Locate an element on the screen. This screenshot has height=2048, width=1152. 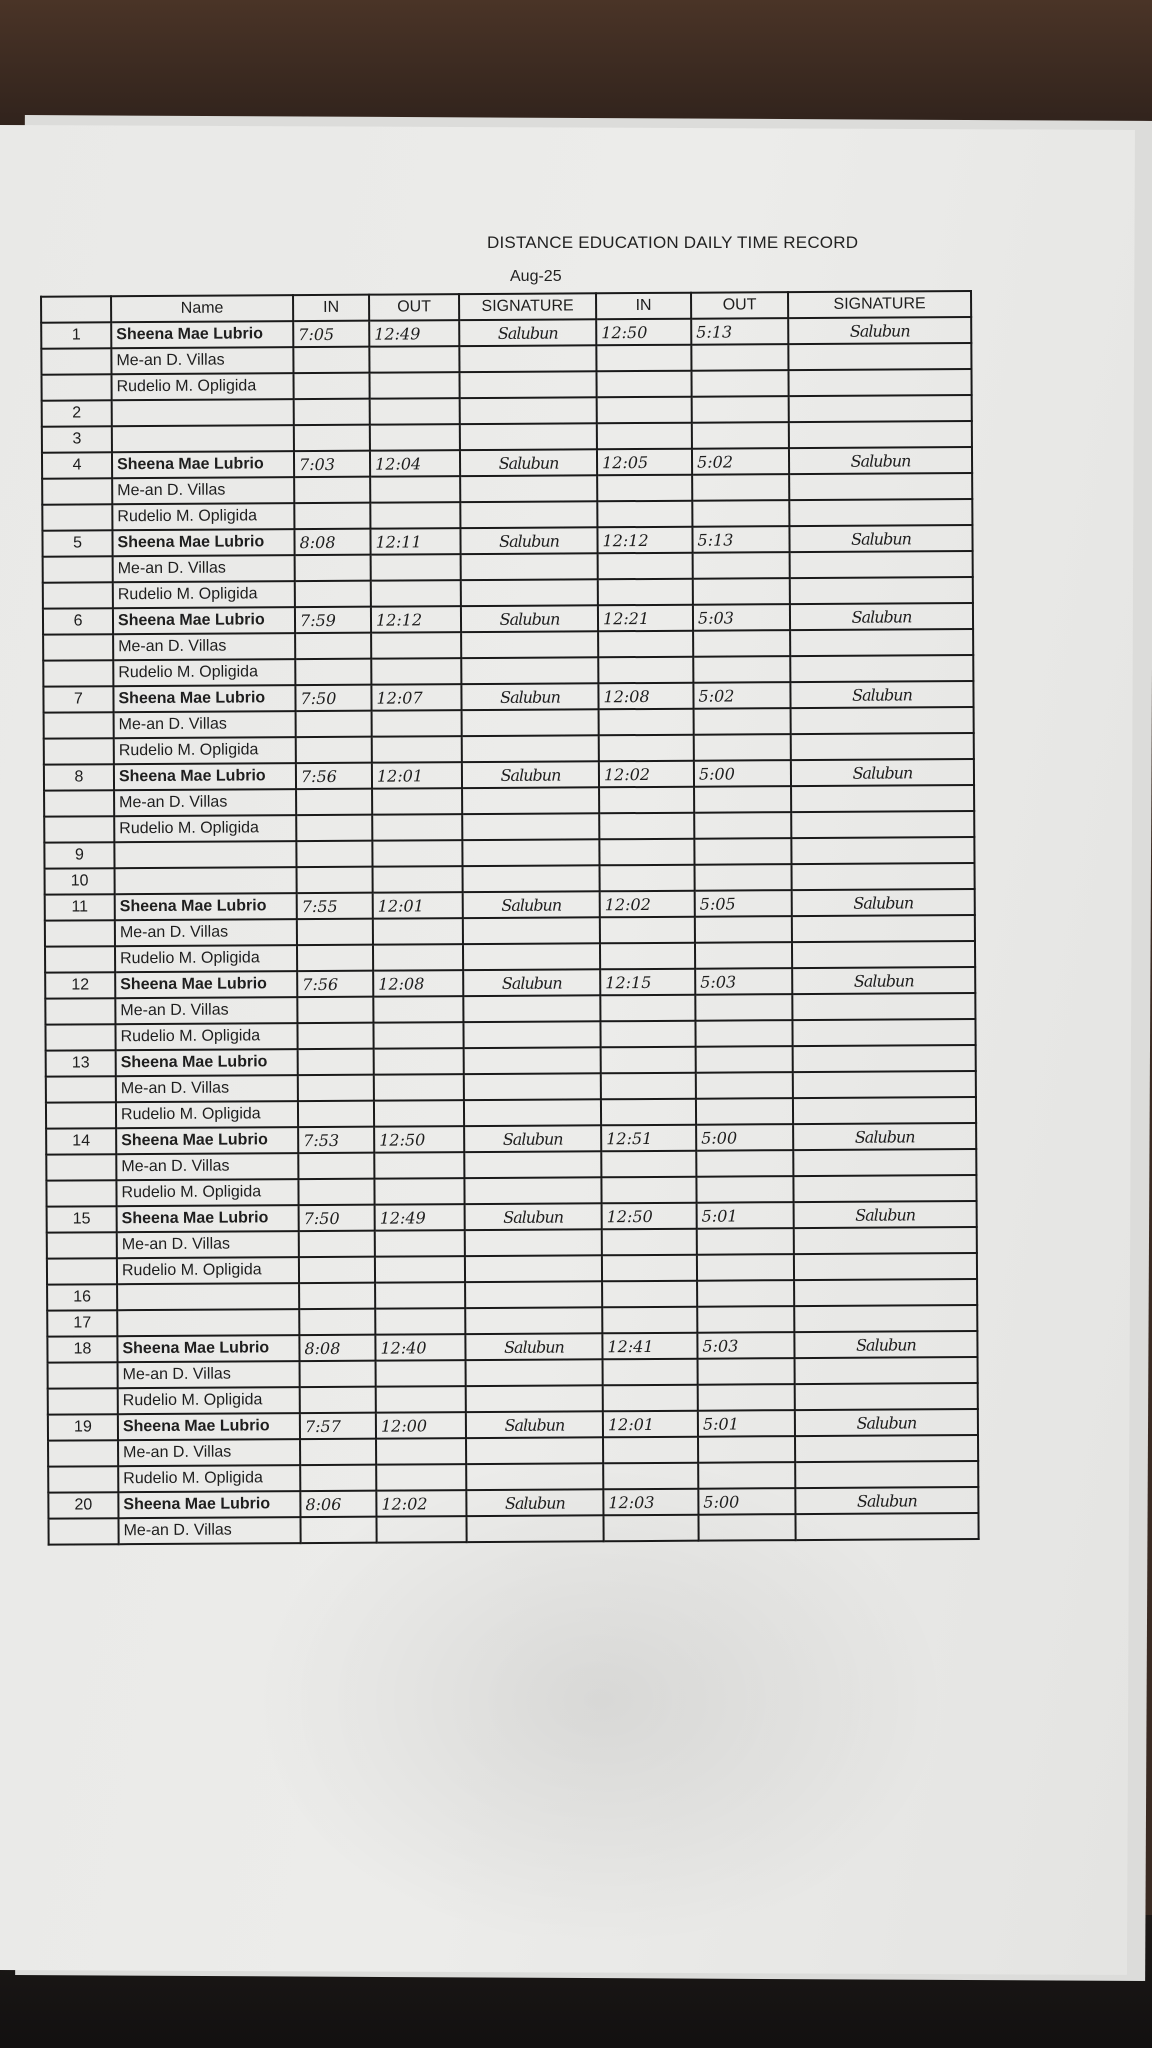
am-out-cell: 12:12 is located at coordinates (416, 619).